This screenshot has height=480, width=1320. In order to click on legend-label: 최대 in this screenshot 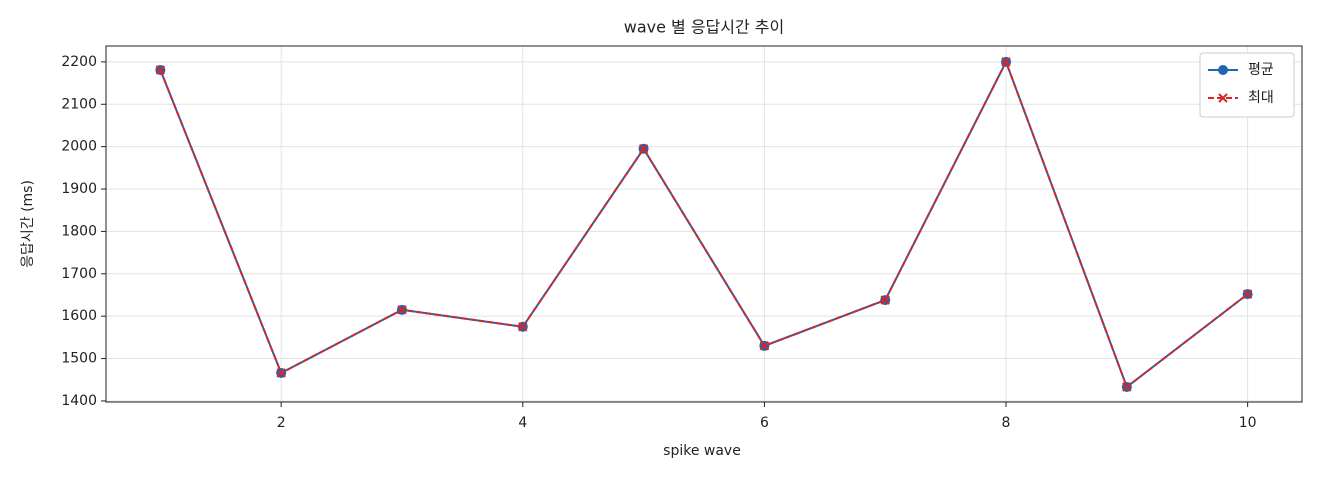, I will do `click(1261, 98)`.